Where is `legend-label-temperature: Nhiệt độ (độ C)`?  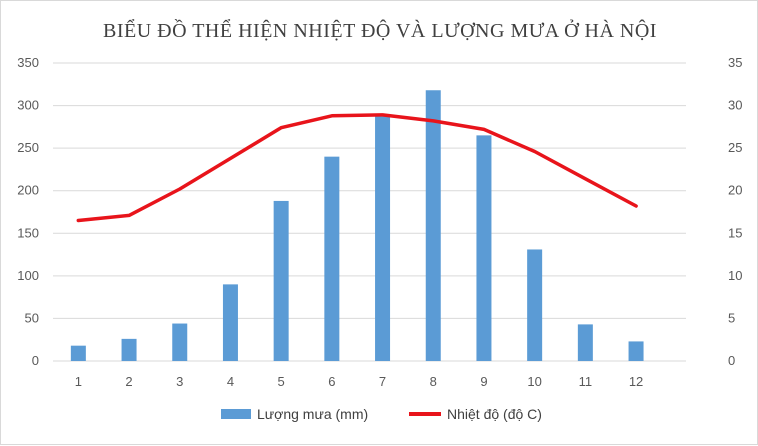
legend-label-temperature: Nhiệt độ (độ C) is located at coordinates (494, 414).